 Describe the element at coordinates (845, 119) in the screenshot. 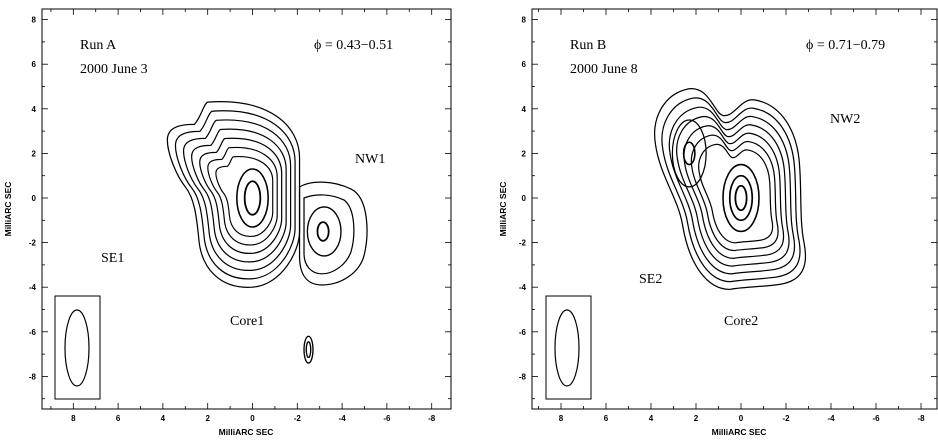

I see `component-label-nw2: NW2` at that location.